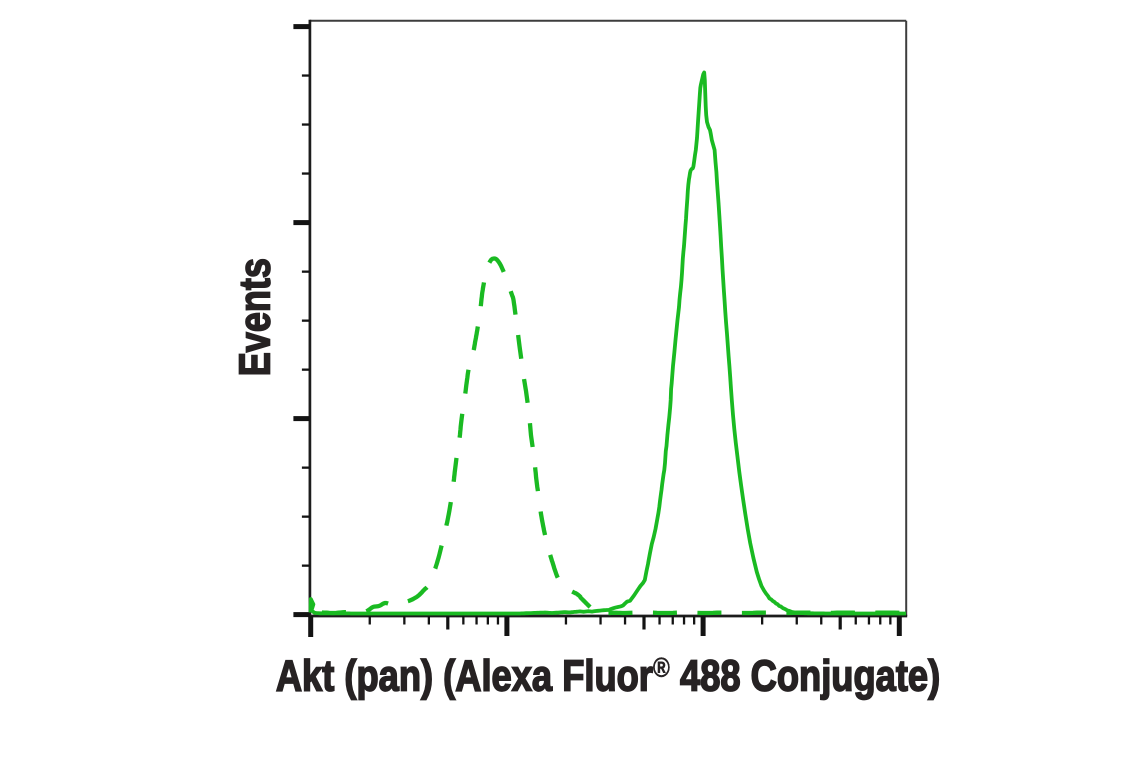 The width and height of the screenshot is (1141, 768). Describe the element at coordinates (254, 317) in the screenshot. I see `svg-text: Events` at that location.